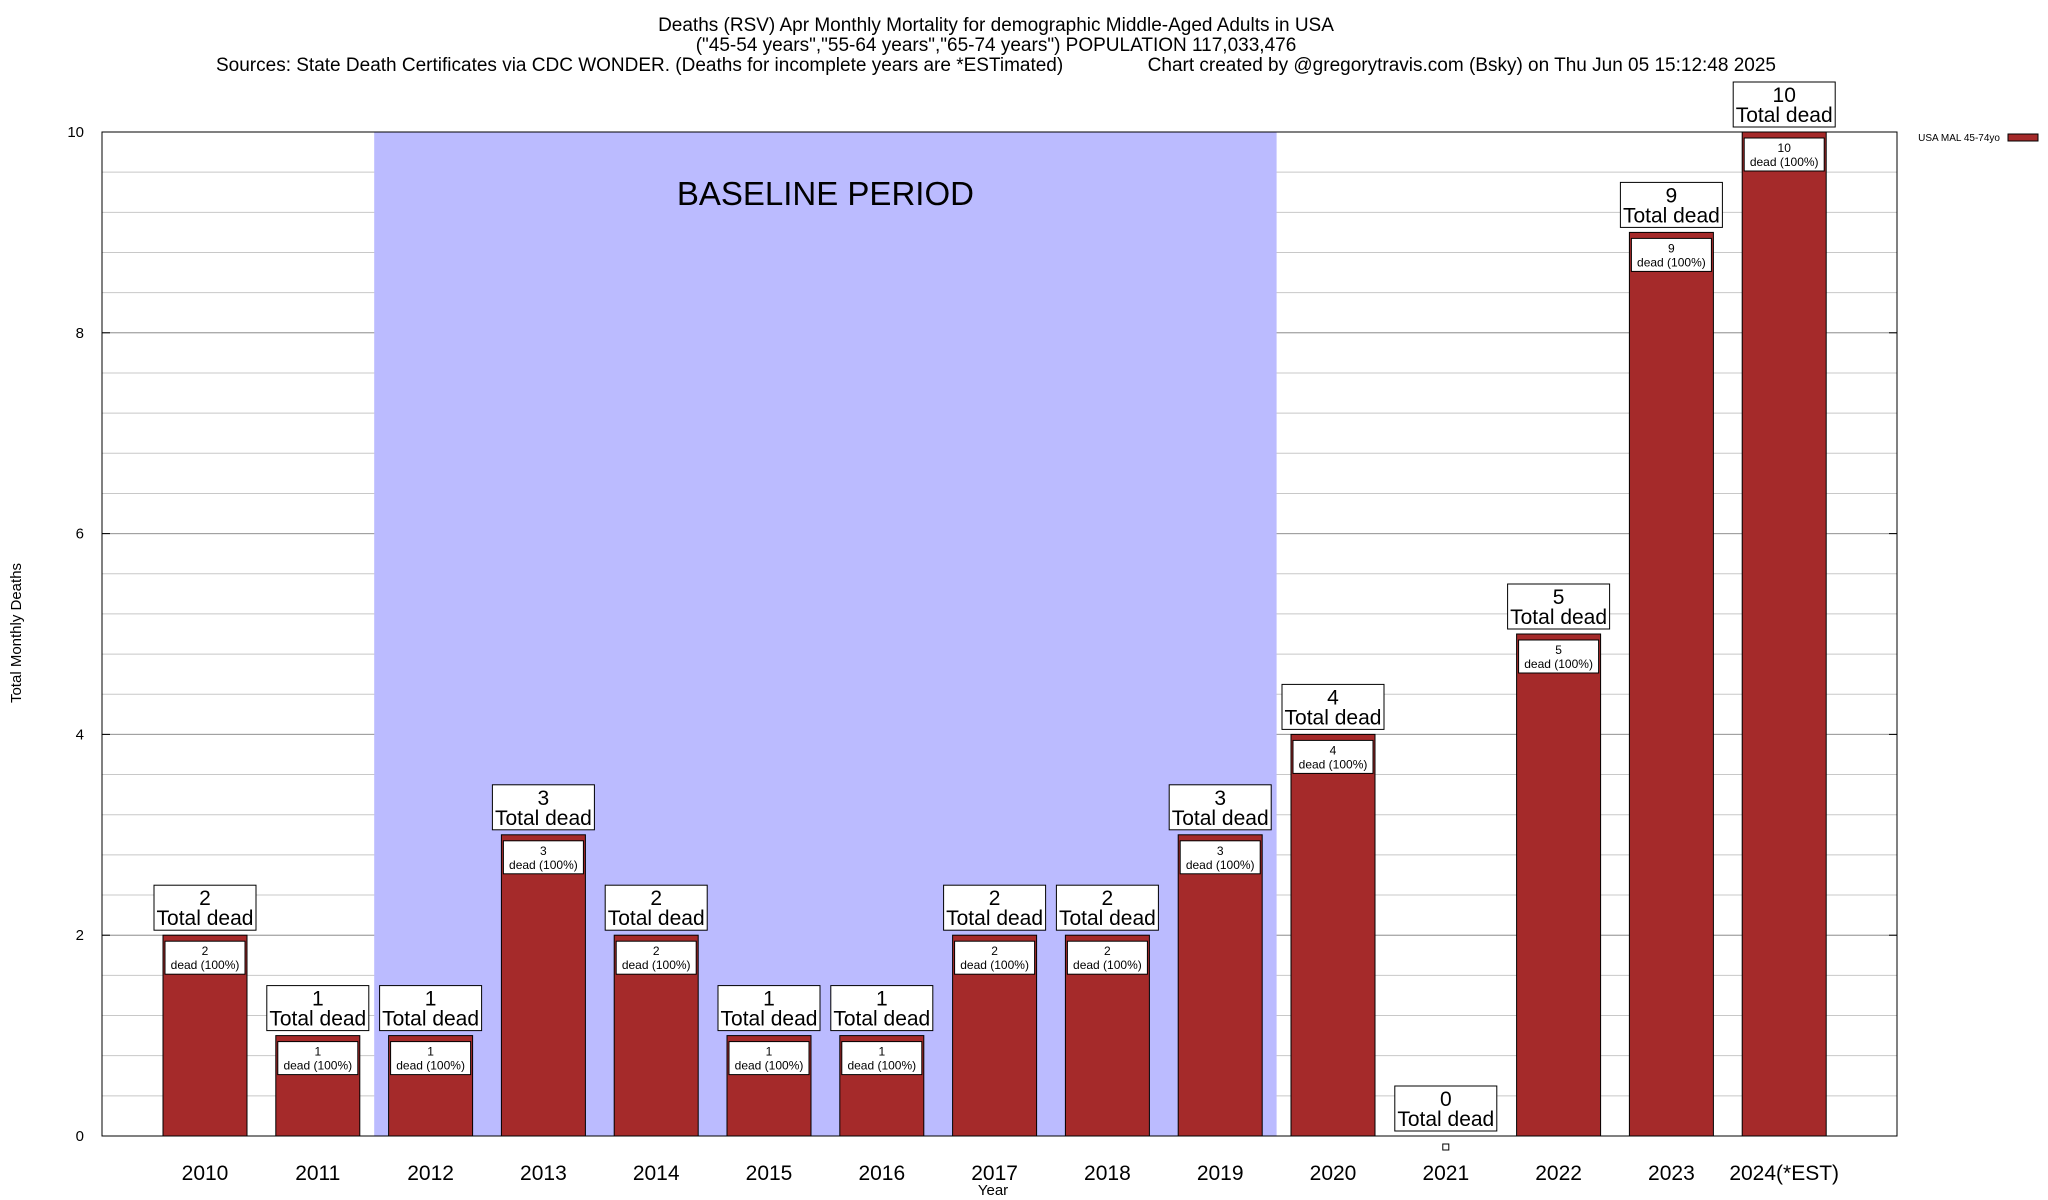 The height and width of the screenshot is (1200, 2048). Describe the element at coordinates (80, 534) in the screenshot. I see `y-tick-label: 6` at that location.